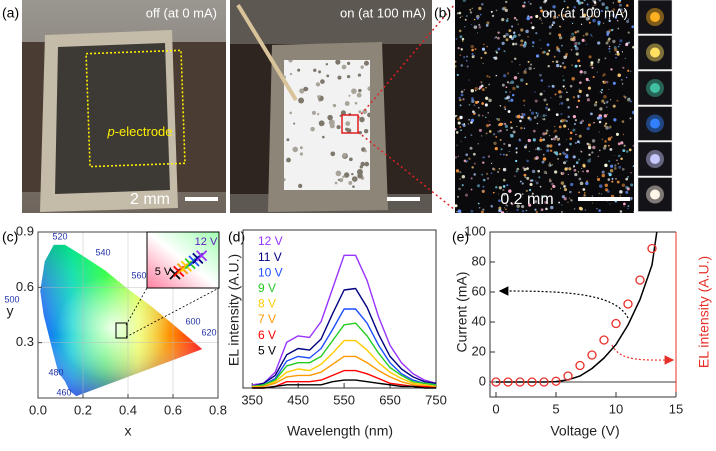 The height and width of the screenshot is (451, 716). I want to click on tile-core, so click(655, 52).